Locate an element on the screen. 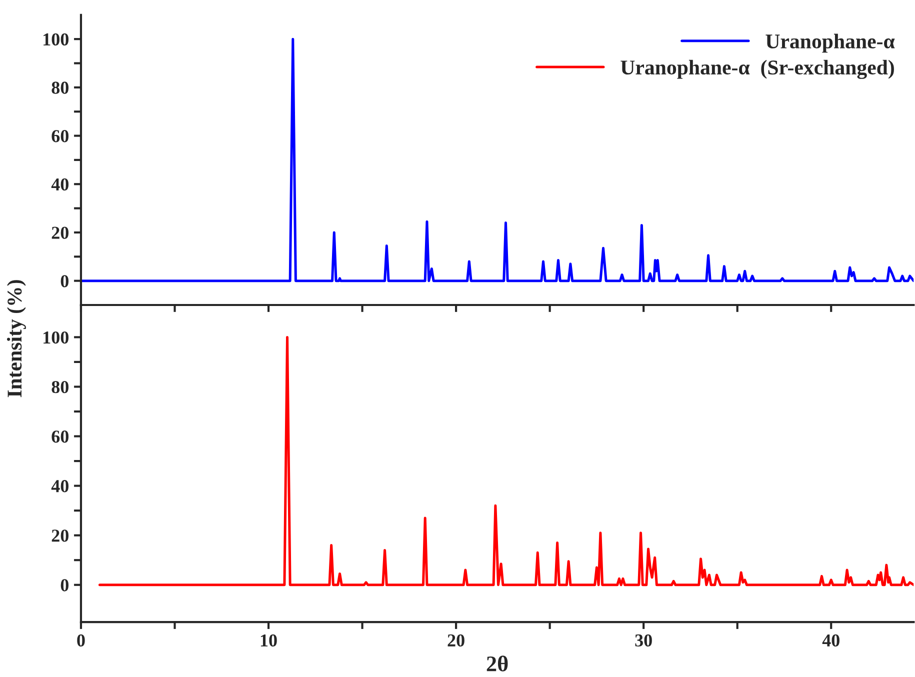  x-axis-title: 2θ is located at coordinates (497, 664).